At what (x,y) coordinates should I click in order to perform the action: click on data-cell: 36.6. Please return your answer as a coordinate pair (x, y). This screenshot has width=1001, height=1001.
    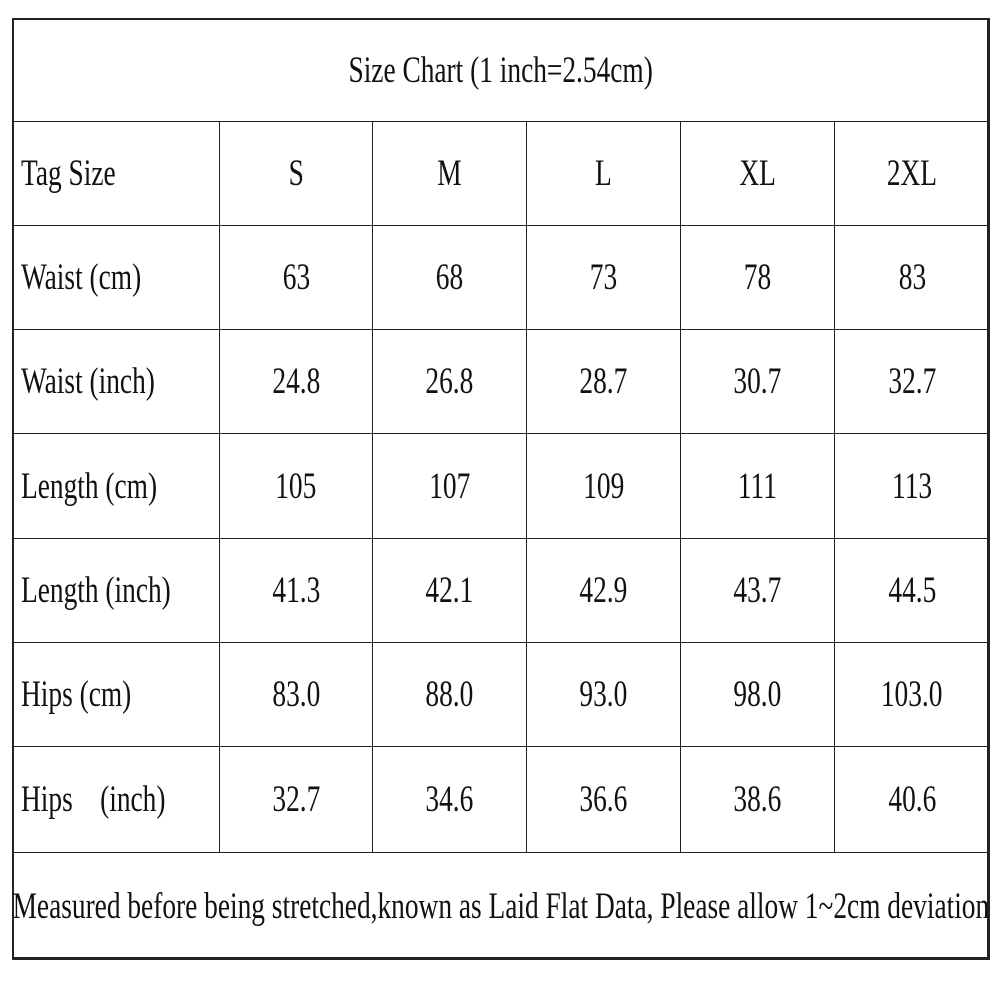
    Looking at the image, I should click on (603, 799).